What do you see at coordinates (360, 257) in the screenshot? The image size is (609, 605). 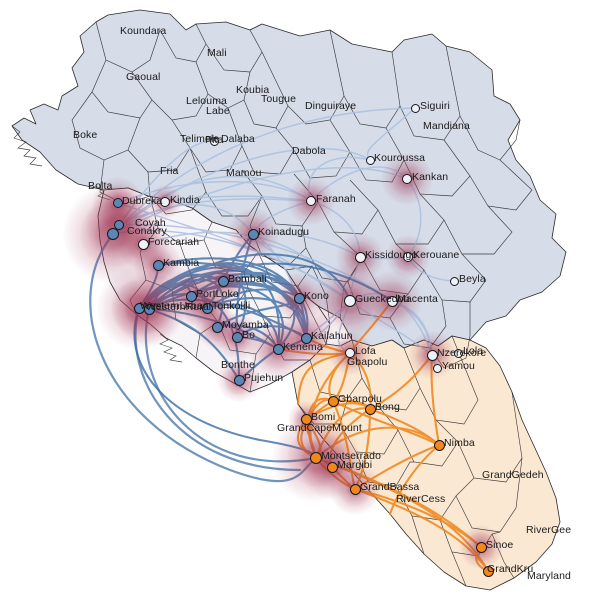 I see `map-node-kissidougou` at bounding box center [360, 257].